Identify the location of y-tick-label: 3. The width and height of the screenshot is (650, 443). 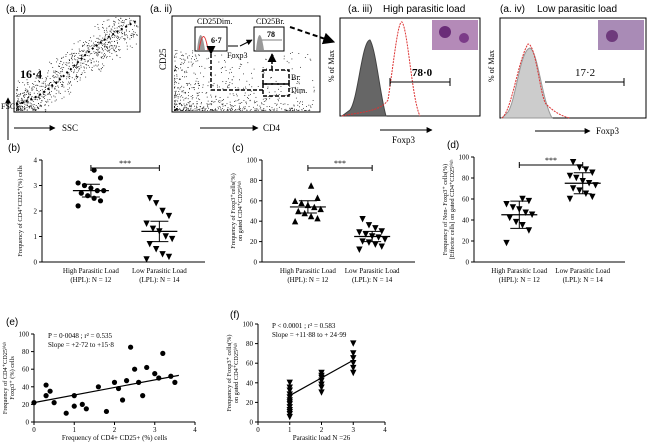
(36, 186).